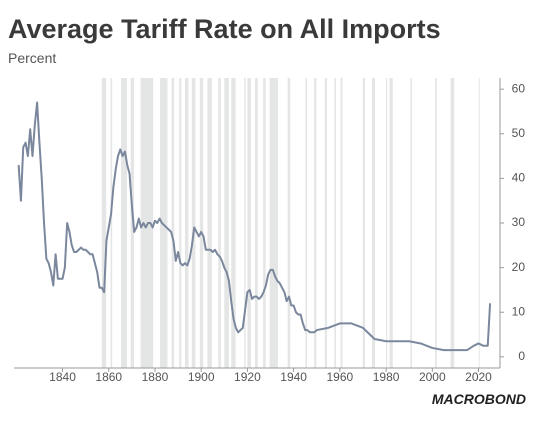 The image size is (535, 422). Describe the element at coordinates (293, 377) in the screenshot. I see `x-tick-label: 1940` at that location.